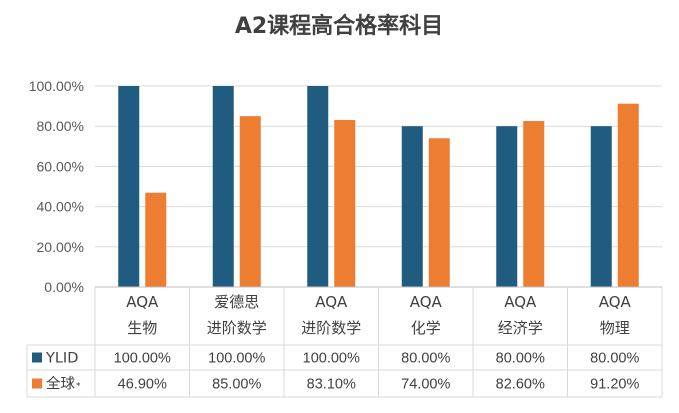 This screenshot has height=413, width=679. I want to click on y-tick-label: 100.00%, so click(56, 86).